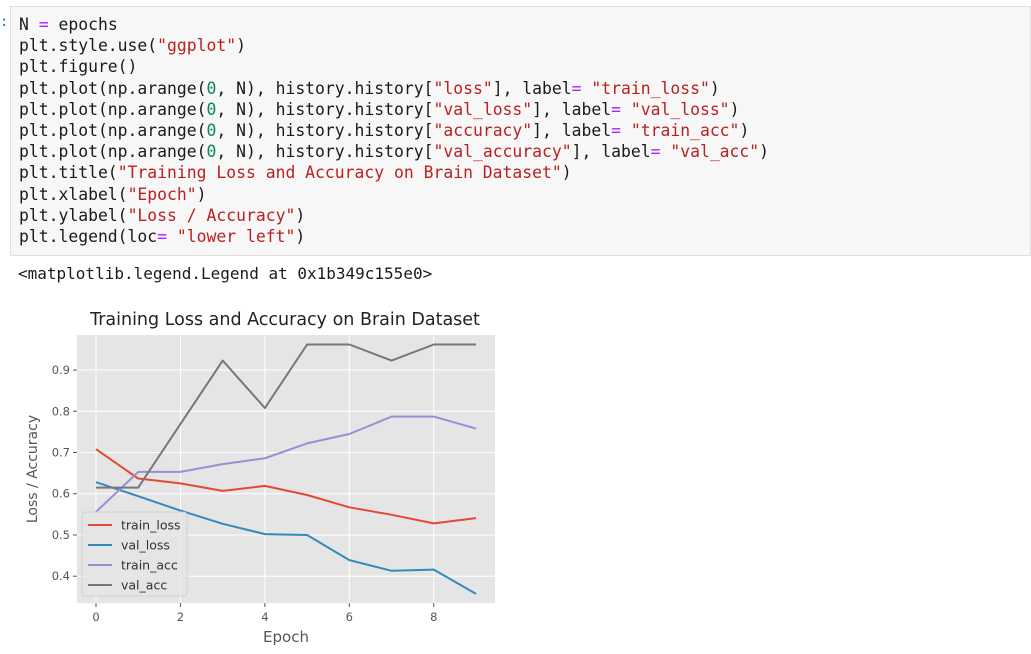 Image resolution: width=1031 pixels, height=654 pixels. What do you see at coordinates (685, 130) in the screenshot?
I see `code-token: "train_acc"` at bounding box center [685, 130].